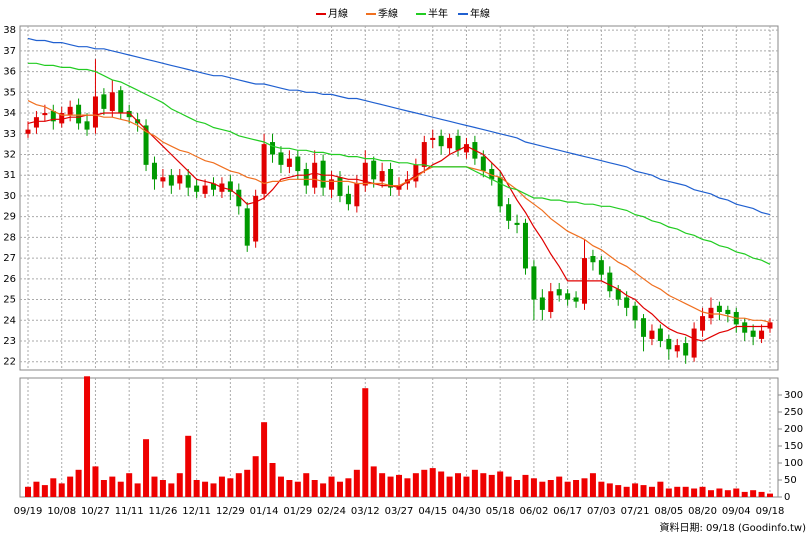 This screenshot has height=540, width=808. Describe the element at coordinates (793, 446) in the screenshot. I see `volume-tick-label: 150` at that location.